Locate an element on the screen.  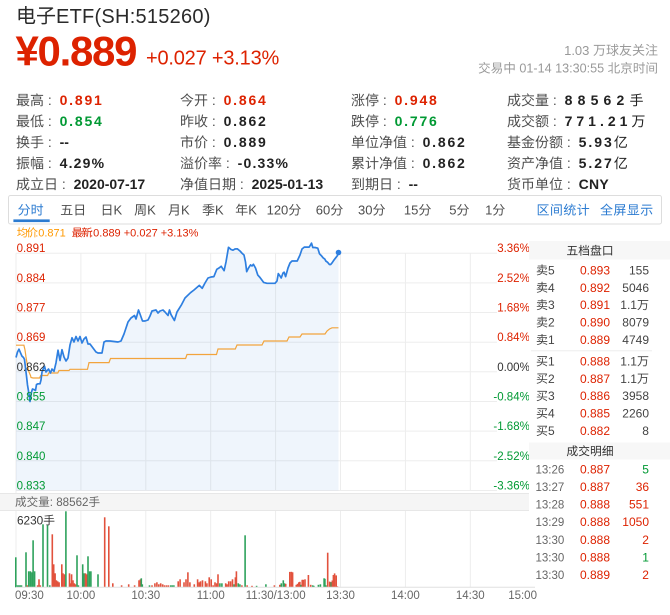
svg-text: 1.68% is located at coordinates (513, 309).